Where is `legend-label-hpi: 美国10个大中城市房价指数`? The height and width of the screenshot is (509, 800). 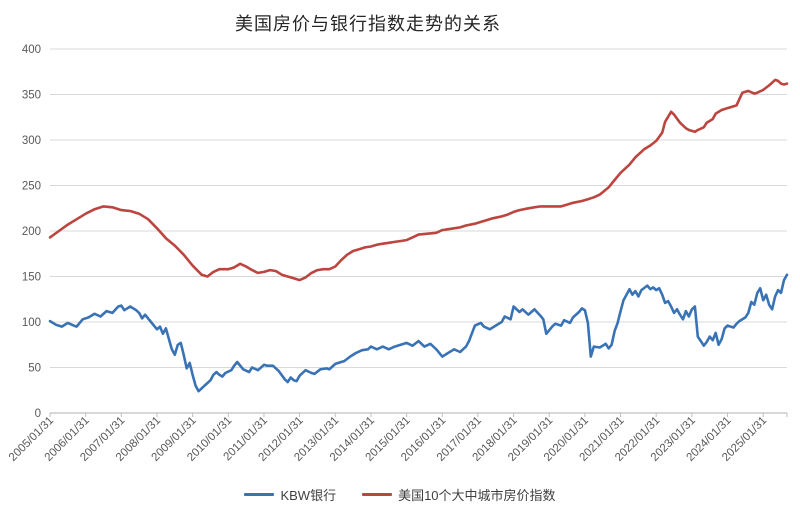 legend-label-hpi: 美国10个大中城市房价指数 is located at coordinates (477, 495).